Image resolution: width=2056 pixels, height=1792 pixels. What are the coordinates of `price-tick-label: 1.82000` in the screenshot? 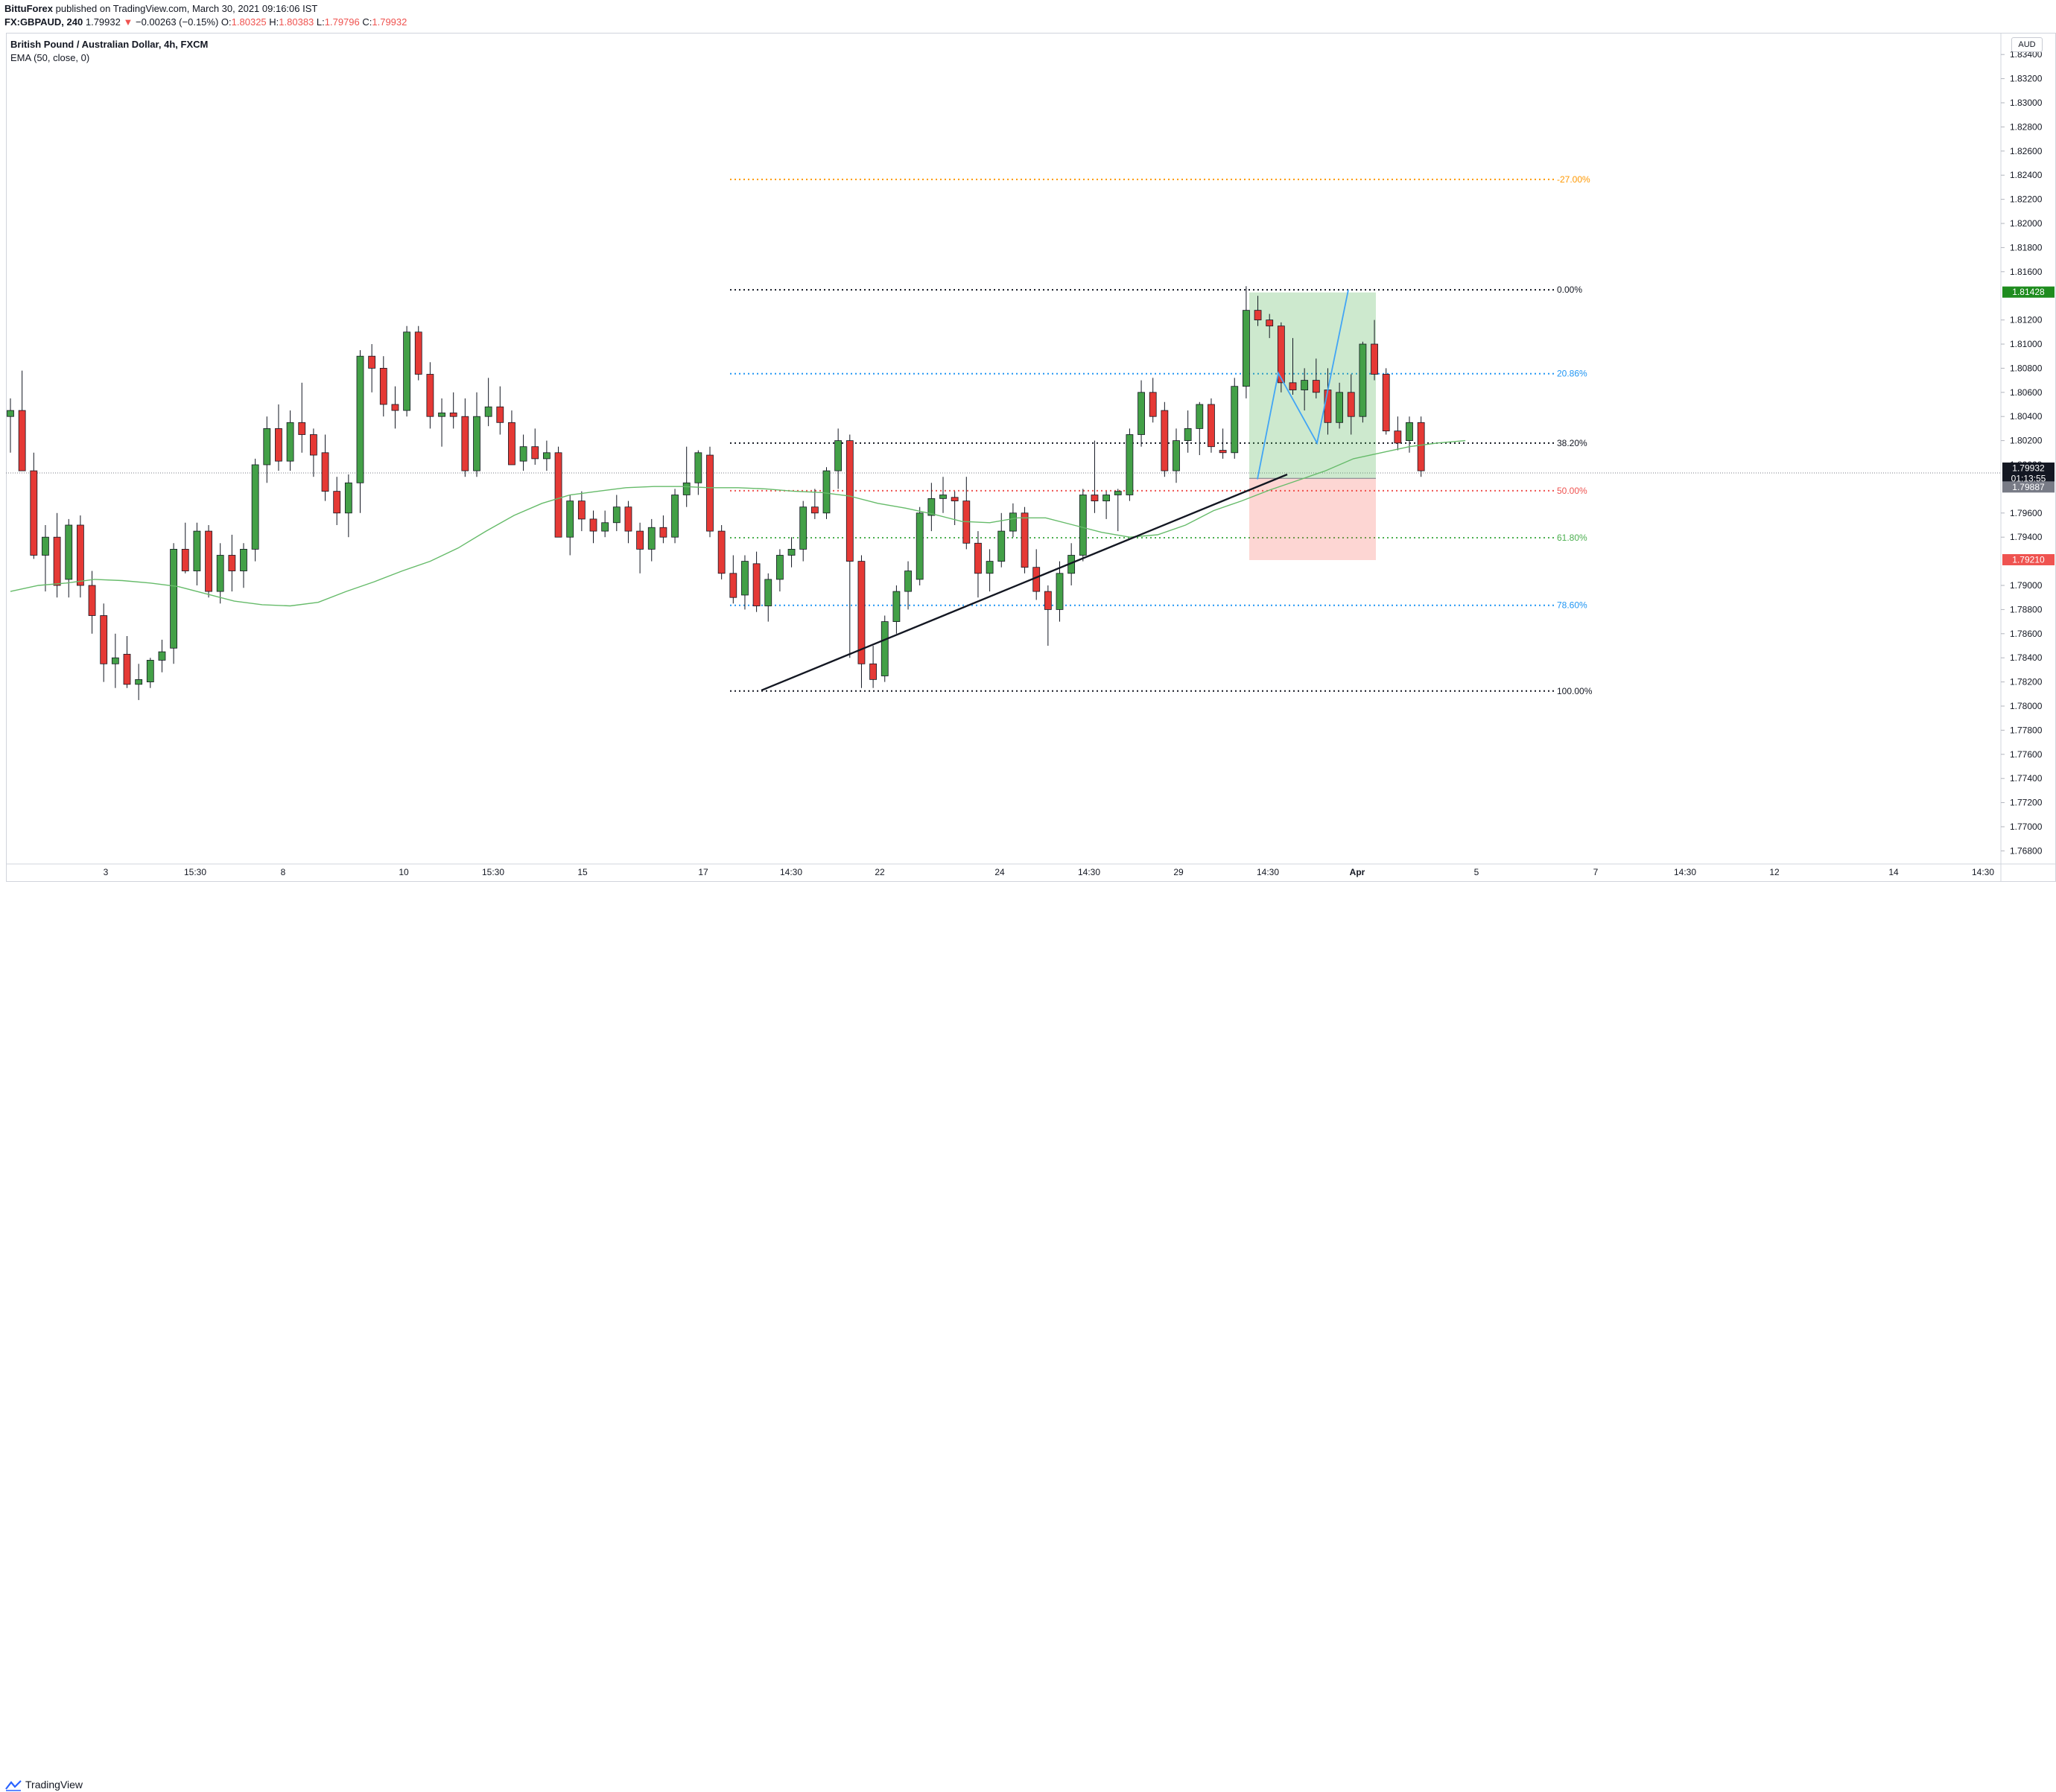 It's located at (2026, 223).